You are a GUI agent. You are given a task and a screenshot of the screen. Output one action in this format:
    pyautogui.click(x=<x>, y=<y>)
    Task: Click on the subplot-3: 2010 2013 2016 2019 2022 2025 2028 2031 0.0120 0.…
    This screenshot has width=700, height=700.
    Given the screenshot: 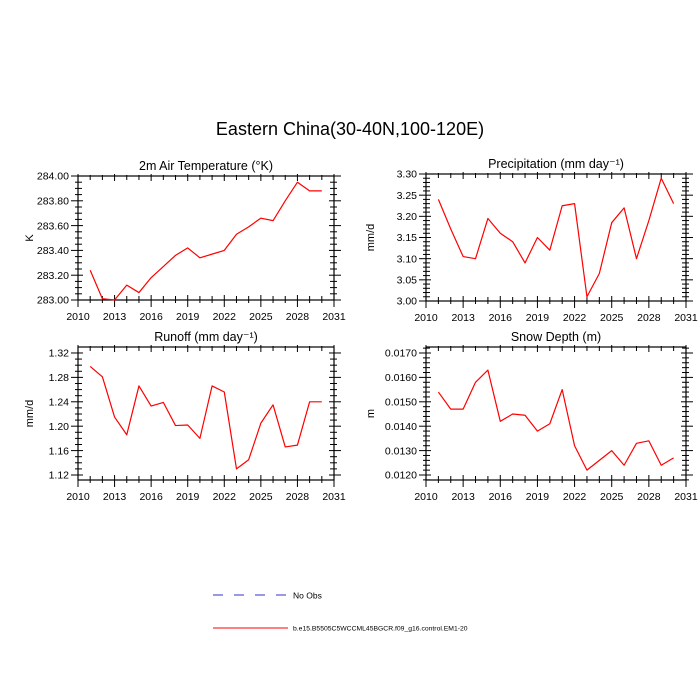 What is the action you would take?
    pyautogui.click(x=531, y=416)
    